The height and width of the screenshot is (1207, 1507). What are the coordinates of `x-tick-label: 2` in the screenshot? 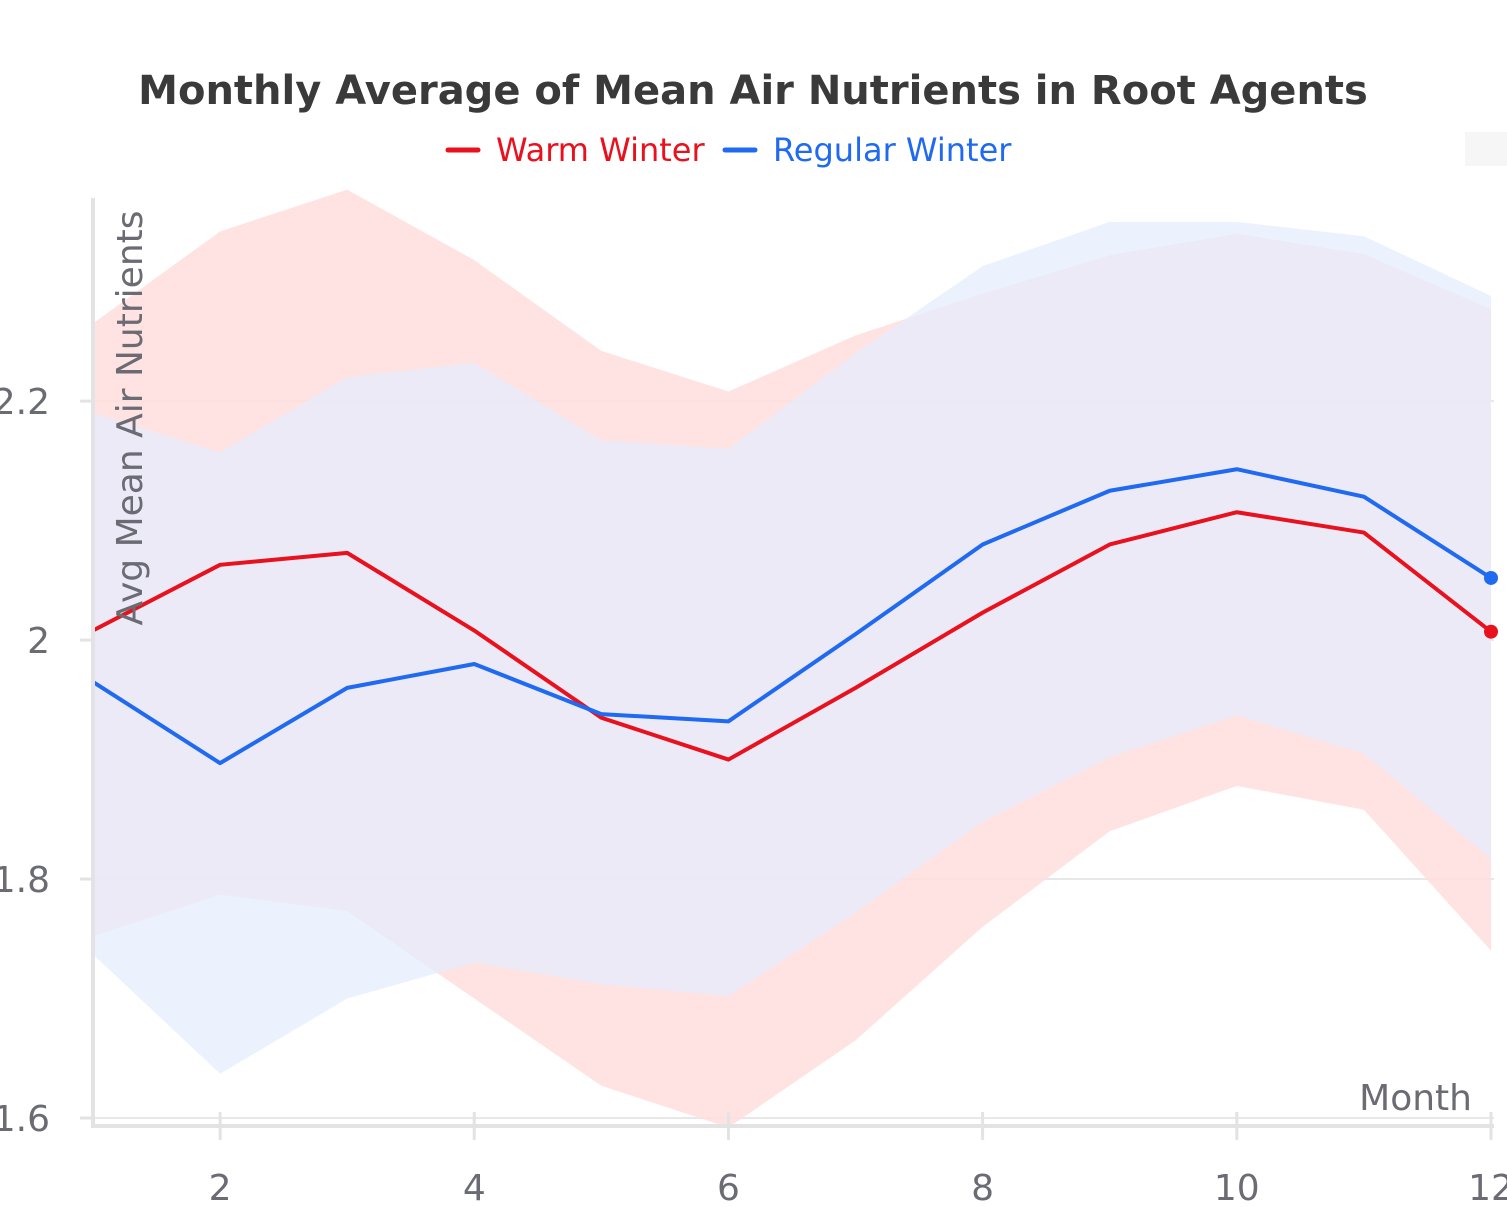 It's located at (220, 1187).